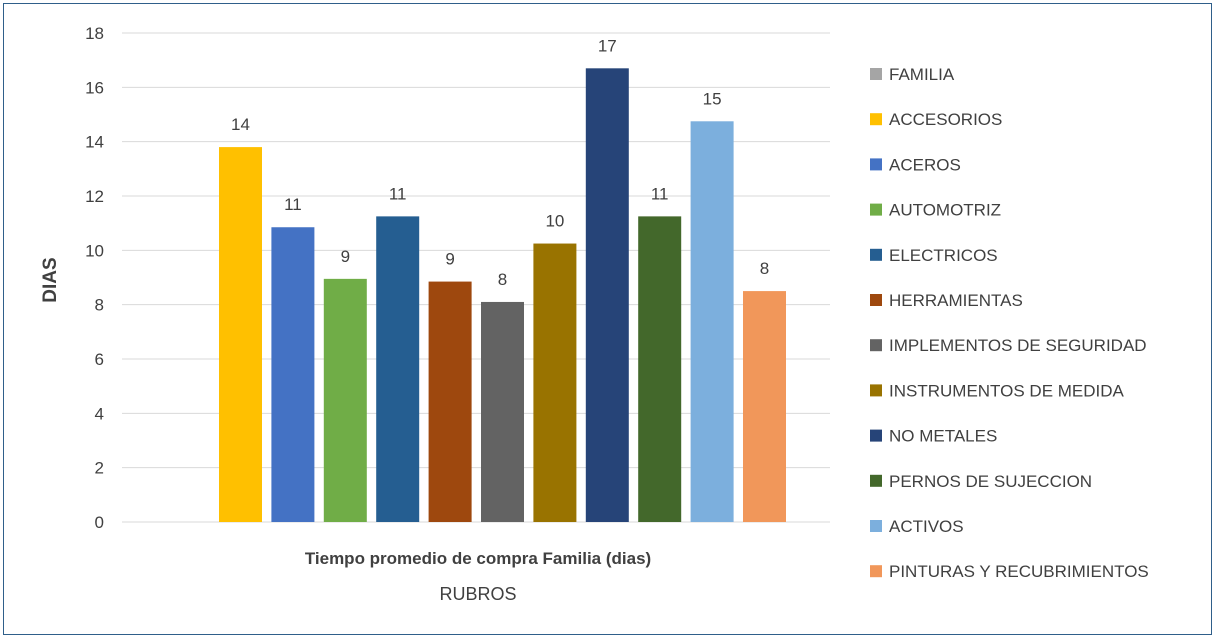 Image resolution: width=1218 pixels, height=641 pixels. I want to click on x-axis-title: RUBROS, so click(477, 594).